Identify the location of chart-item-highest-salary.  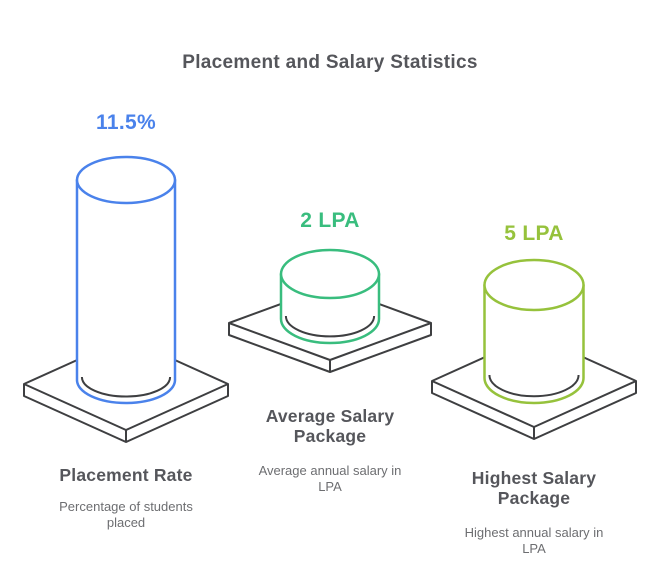
(534, 349).